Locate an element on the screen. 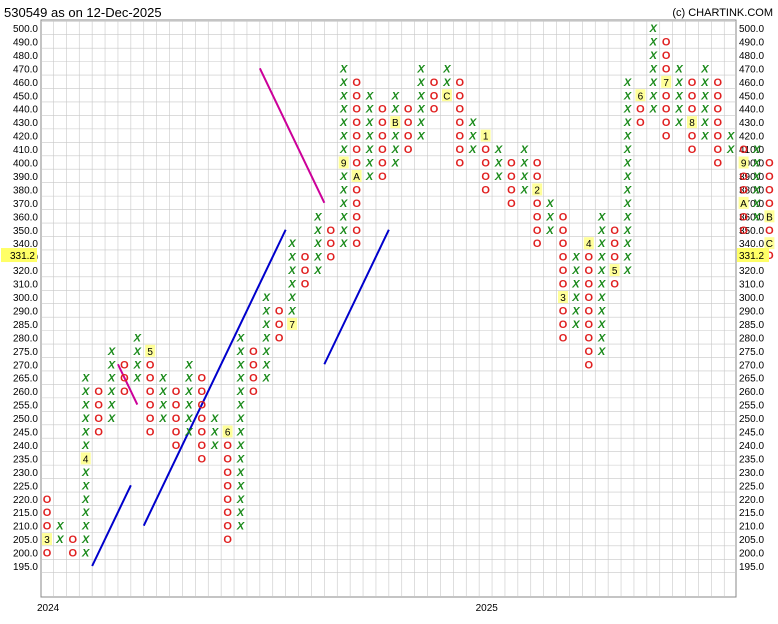 This screenshot has height=624, width=778. y-tick-label-right: 440.0 is located at coordinates (751, 110).